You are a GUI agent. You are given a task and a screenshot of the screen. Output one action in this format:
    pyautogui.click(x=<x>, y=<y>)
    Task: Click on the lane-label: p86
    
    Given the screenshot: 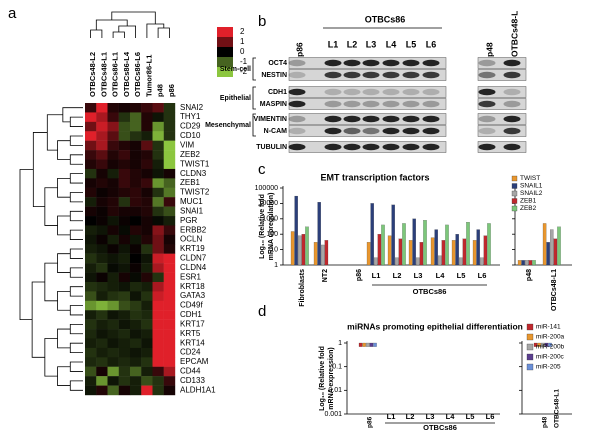 What is the action you would take?
    pyautogui.click(x=299, y=49)
    